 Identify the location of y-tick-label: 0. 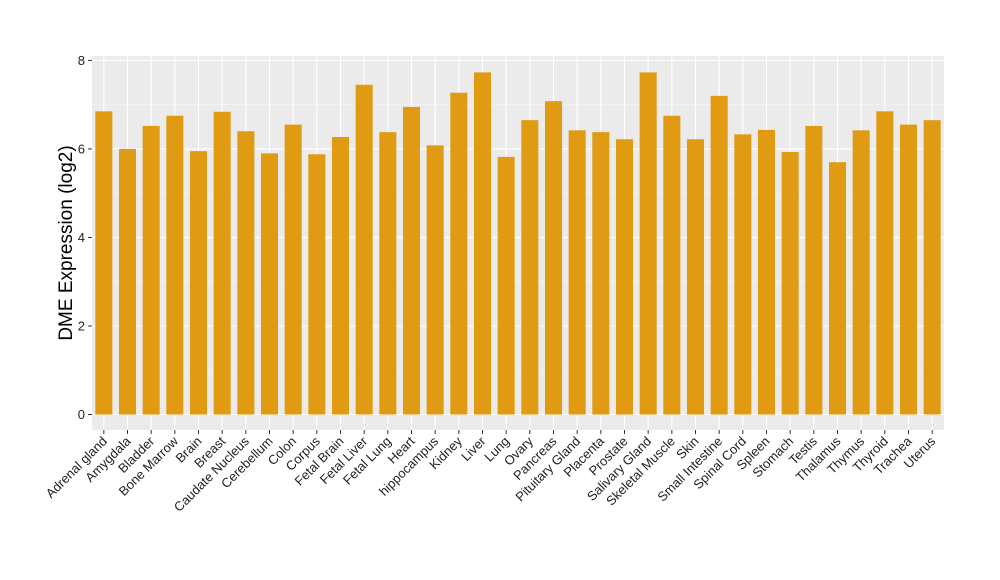
(81, 414).